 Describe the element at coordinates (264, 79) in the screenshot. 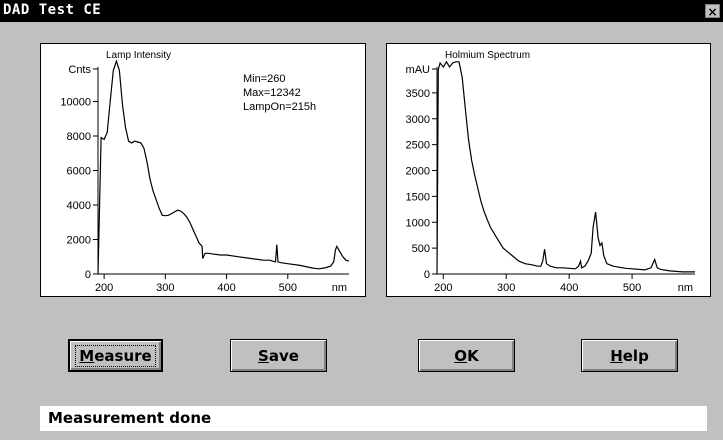

I see `lamp-info-0: Min=260` at that location.